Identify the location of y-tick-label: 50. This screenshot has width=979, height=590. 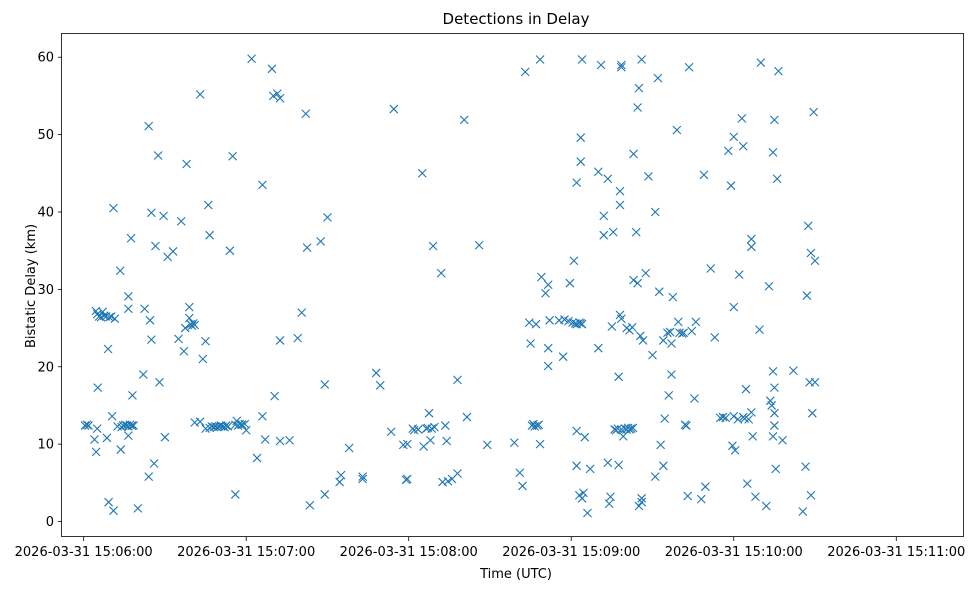
(45, 135).